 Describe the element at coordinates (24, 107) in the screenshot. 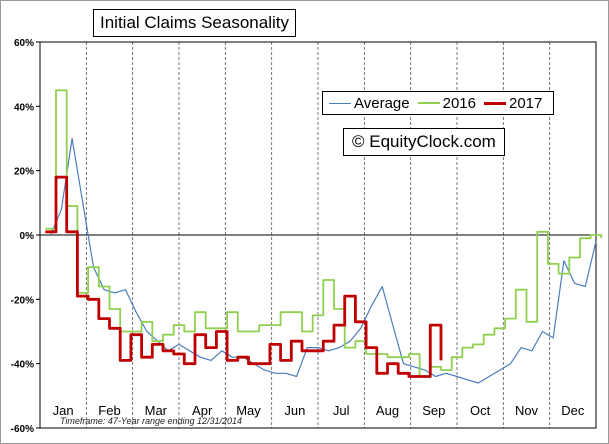

I see `y-tick-label: 40%` at that location.